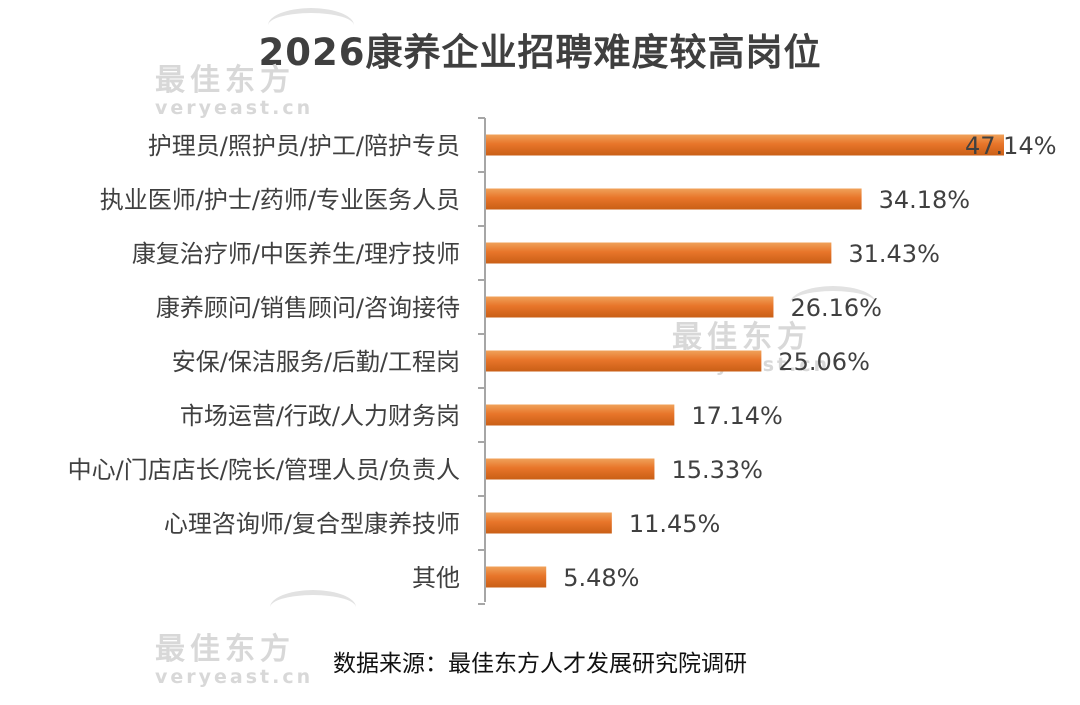  Describe the element at coordinates (316, 362) in the screenshot. I see `category-label: 安保/保洁服务/后勤/工程岗` at that location.